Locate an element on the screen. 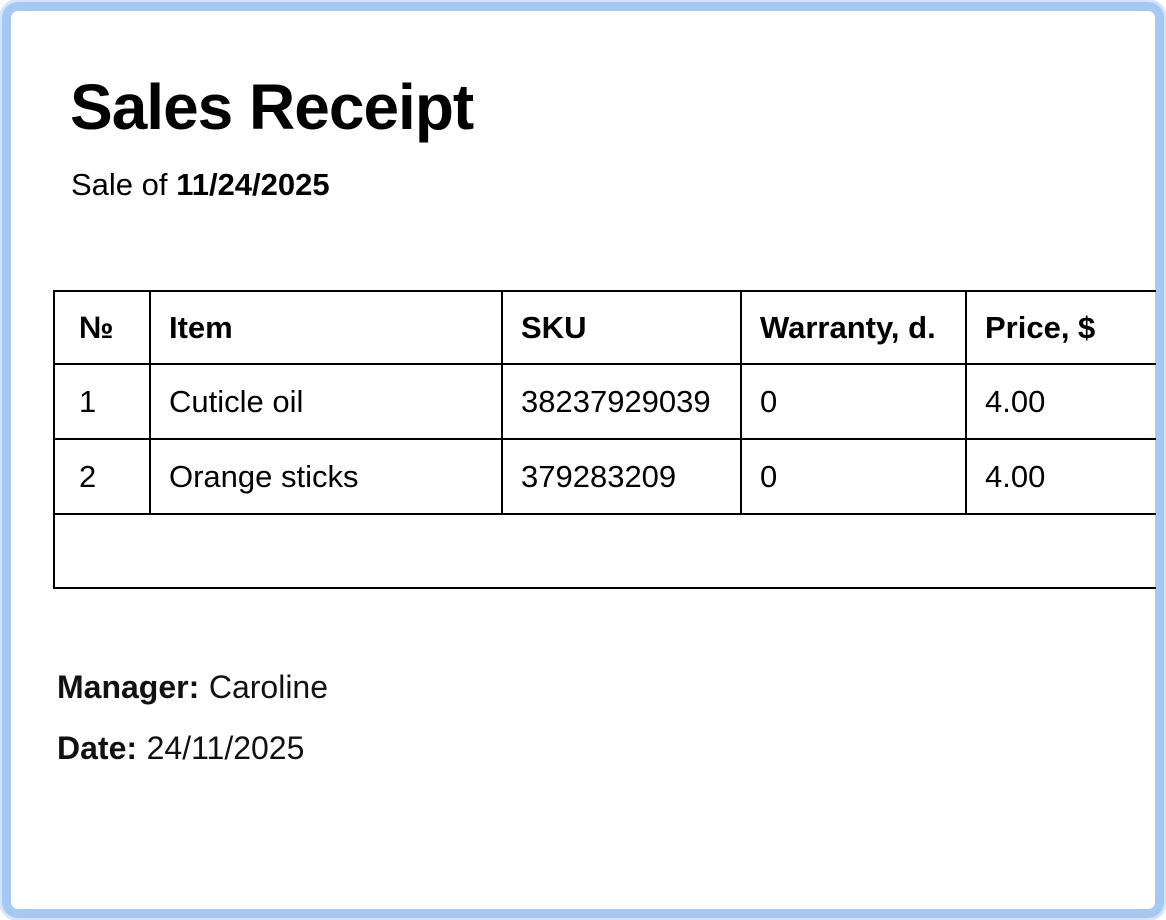 This screenshot has width=1166, height=920. sale-date-value: 11/24/2025 is located at coordinates (253, 184).